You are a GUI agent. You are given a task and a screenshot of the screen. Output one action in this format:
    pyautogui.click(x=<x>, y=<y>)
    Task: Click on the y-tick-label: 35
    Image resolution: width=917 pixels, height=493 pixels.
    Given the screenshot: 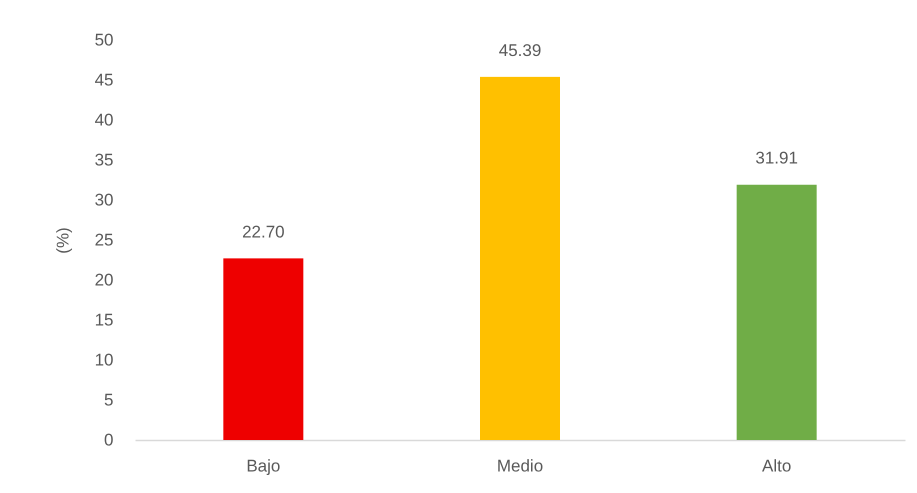 What is the action you would take?
    pyautogui.click(x=104, y=160)
    